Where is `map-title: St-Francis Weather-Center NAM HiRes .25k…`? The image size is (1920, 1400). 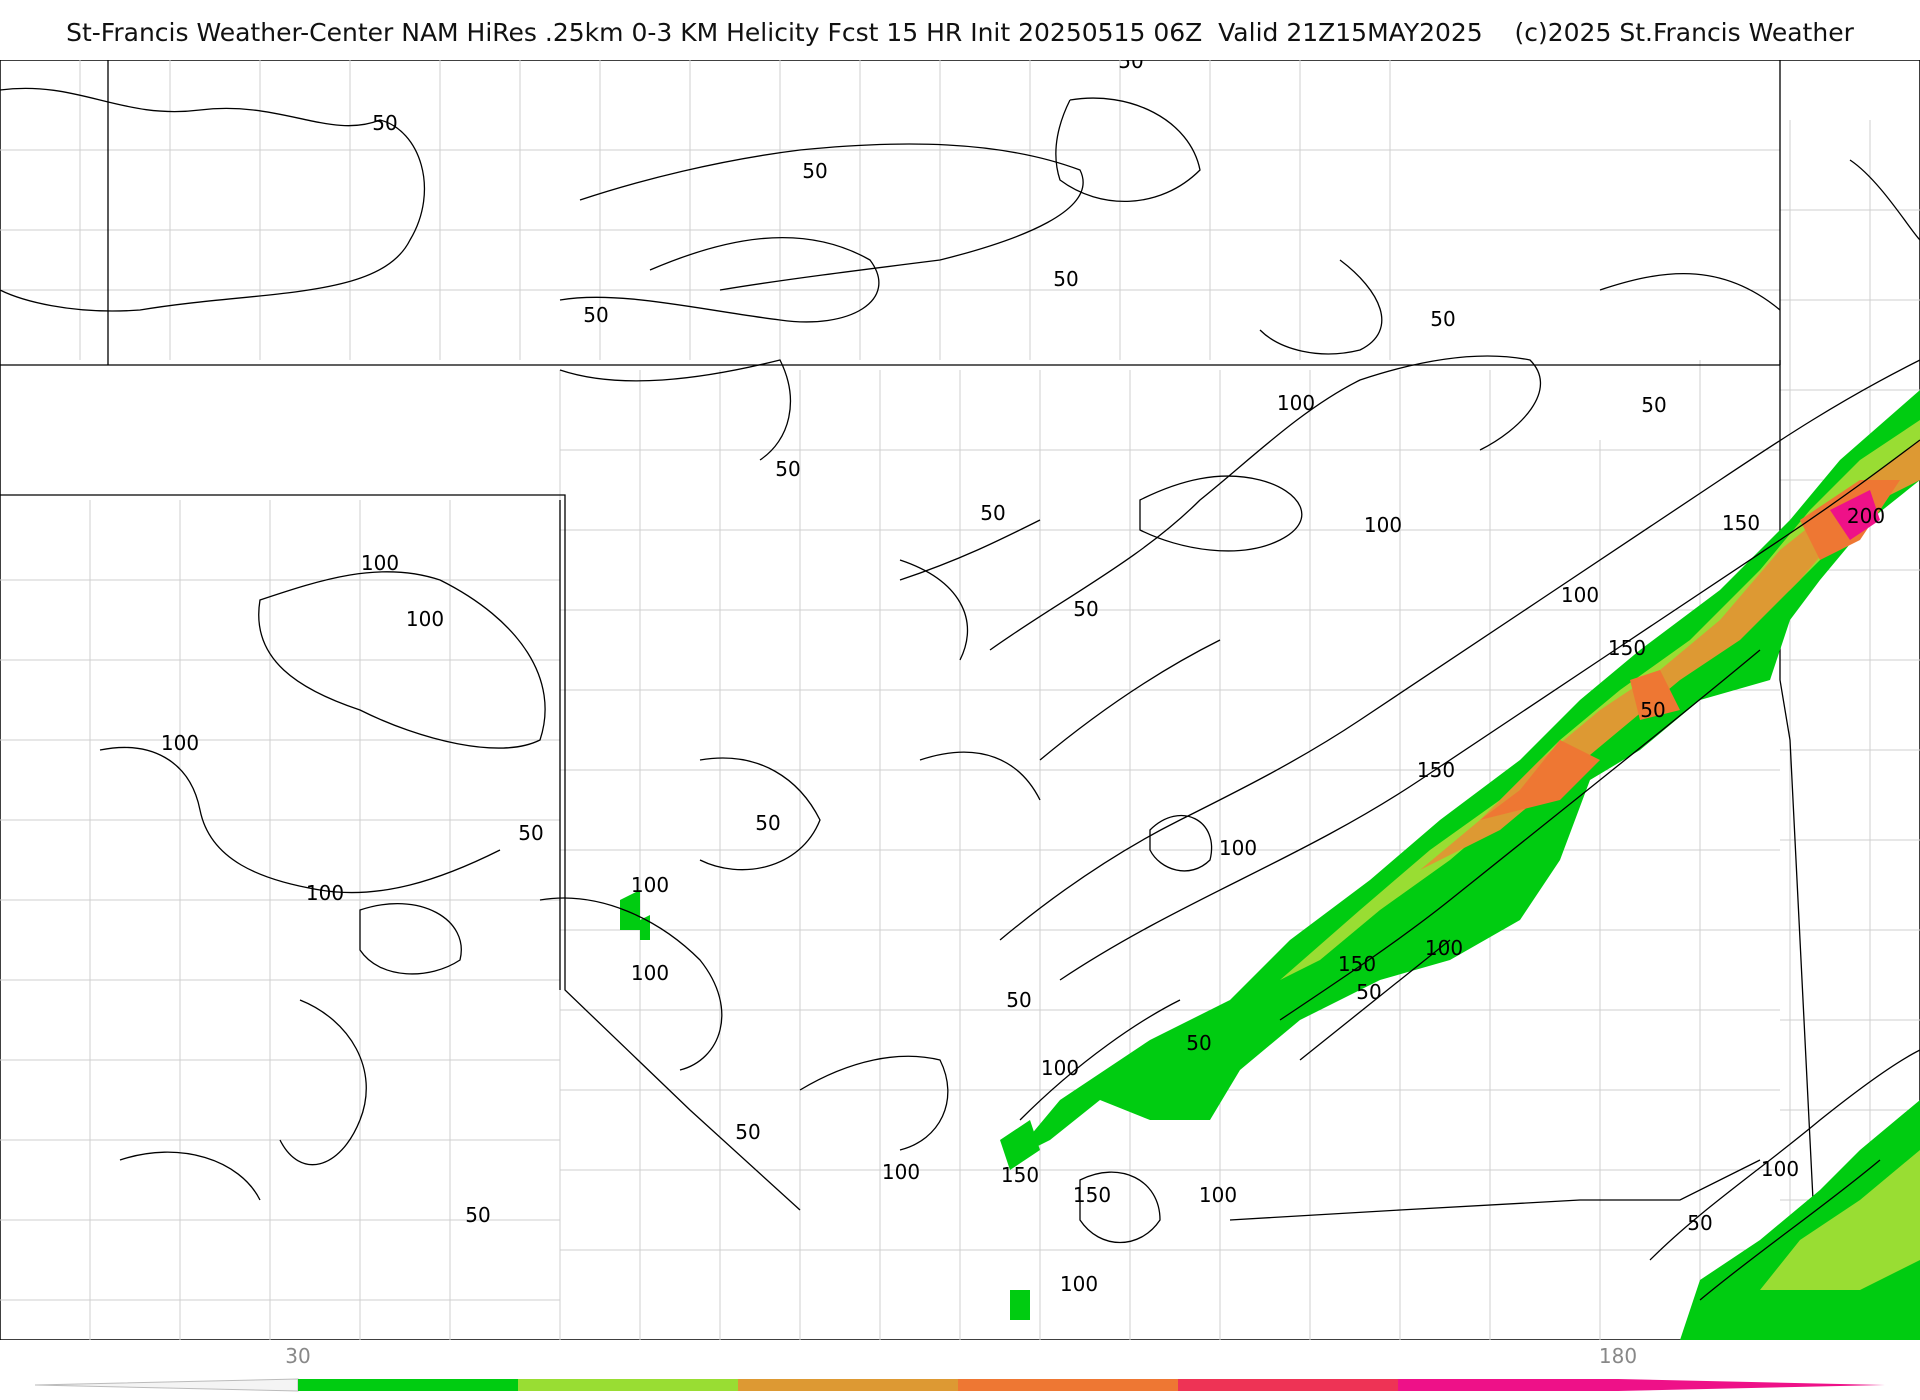 map-title: St-Francis Weather-Center NAM HiRes .25k… is located at coordinates (960, 32).